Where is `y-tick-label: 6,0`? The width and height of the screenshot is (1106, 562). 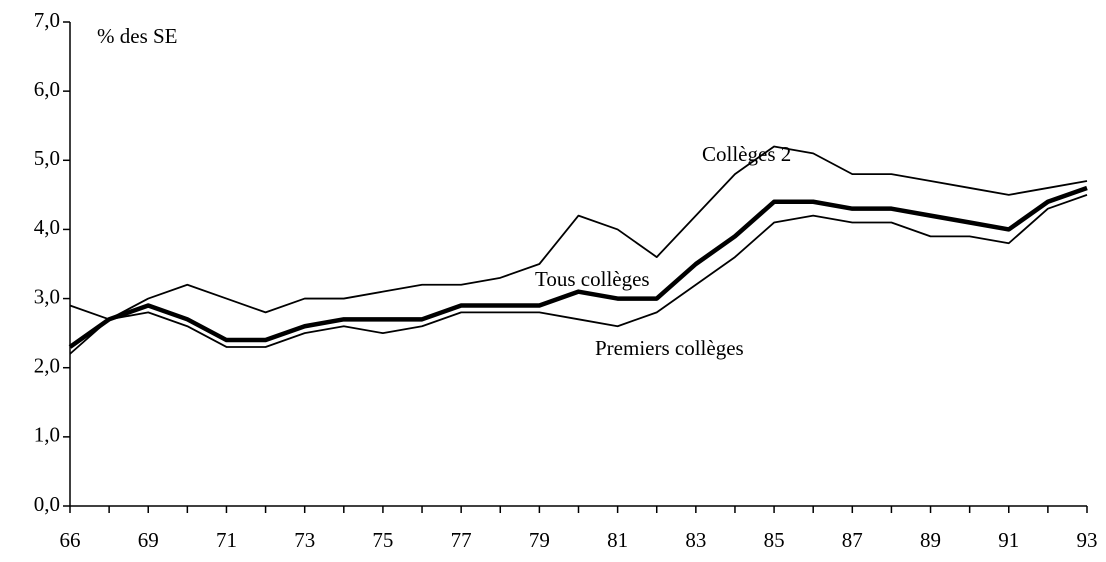 y-tick-label: 6,0 is located at coordinates (47, 89).